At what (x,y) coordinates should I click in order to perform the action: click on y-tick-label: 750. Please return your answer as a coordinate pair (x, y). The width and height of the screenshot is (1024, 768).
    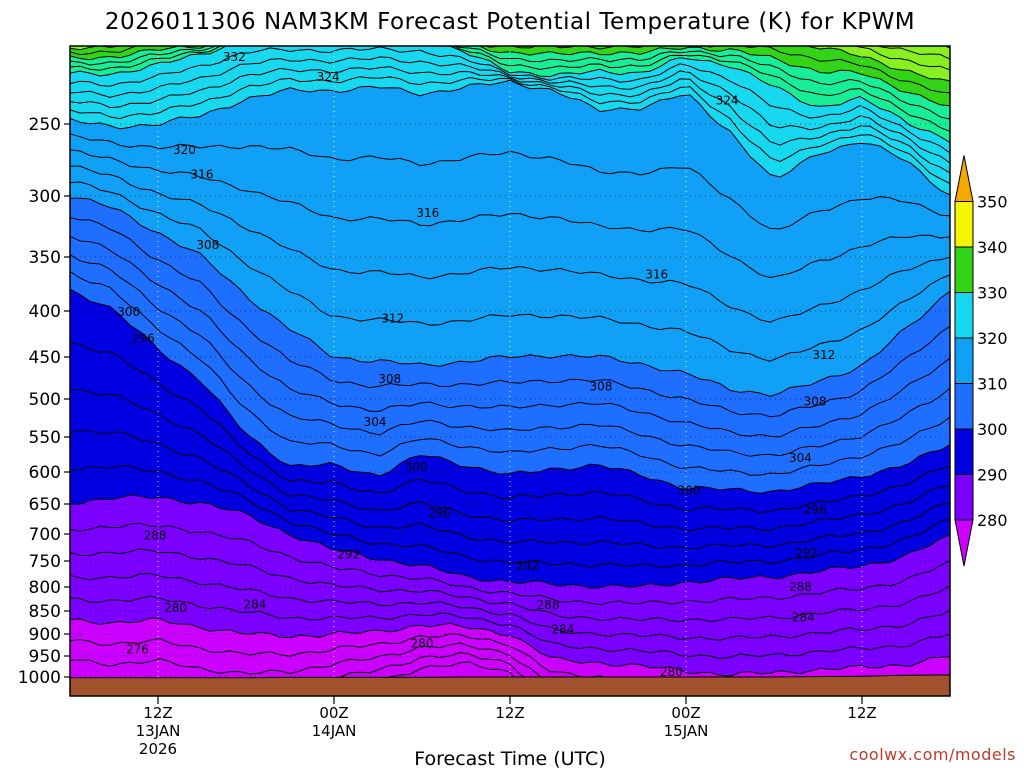
    Looking at the image, I should click on (45, 562).